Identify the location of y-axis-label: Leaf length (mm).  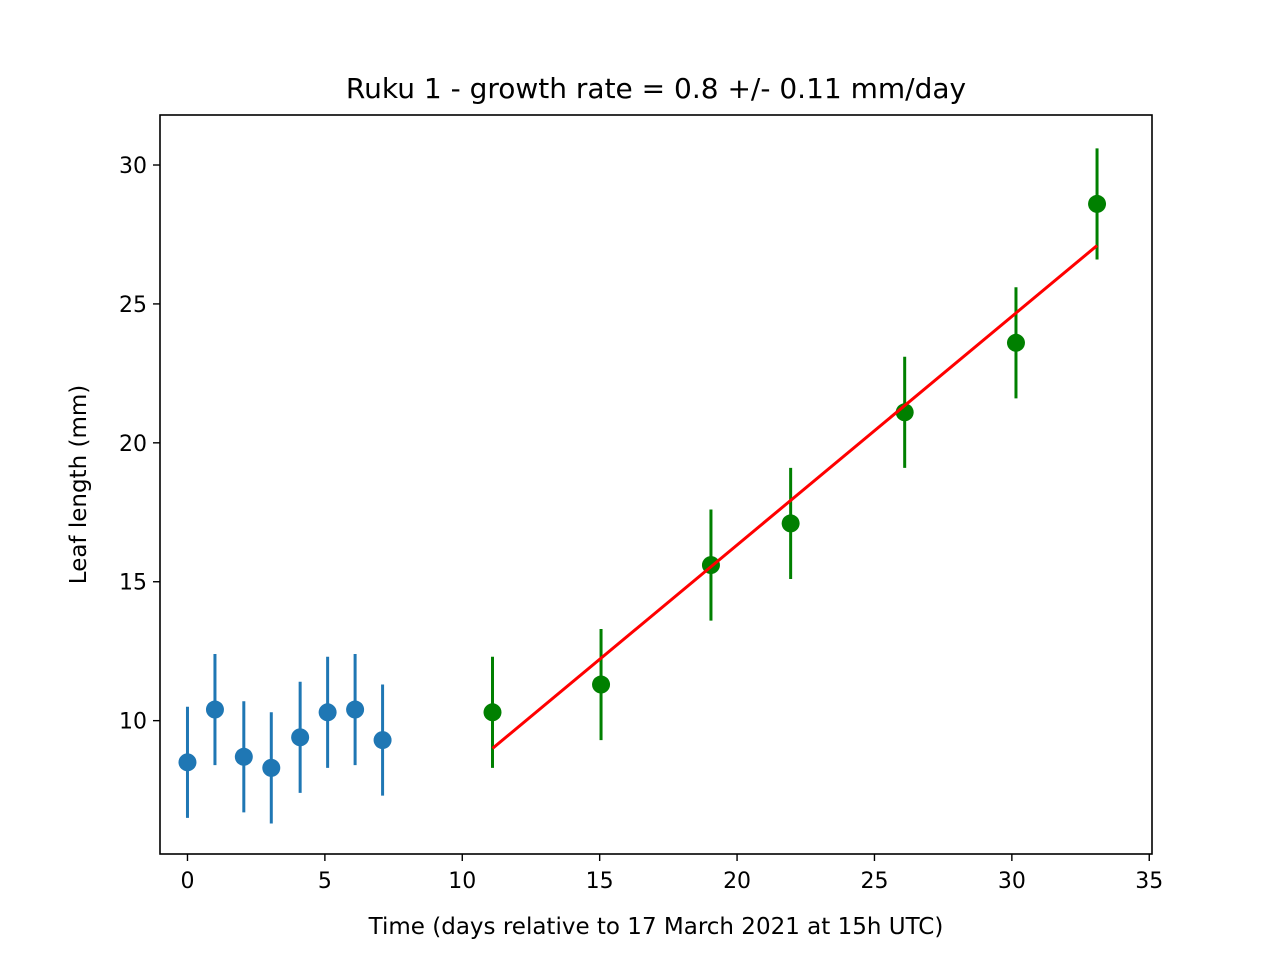
(79, 484).